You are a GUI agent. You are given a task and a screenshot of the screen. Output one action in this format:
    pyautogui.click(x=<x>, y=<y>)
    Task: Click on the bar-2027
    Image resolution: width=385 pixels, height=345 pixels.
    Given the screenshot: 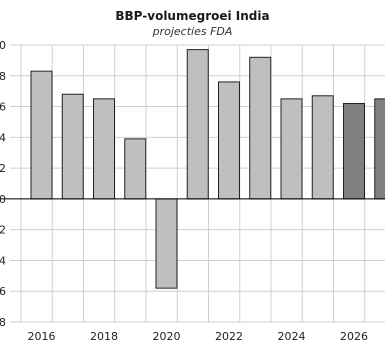 What is the action you would take?
    pyautogui.click(x=379, y=149)
    